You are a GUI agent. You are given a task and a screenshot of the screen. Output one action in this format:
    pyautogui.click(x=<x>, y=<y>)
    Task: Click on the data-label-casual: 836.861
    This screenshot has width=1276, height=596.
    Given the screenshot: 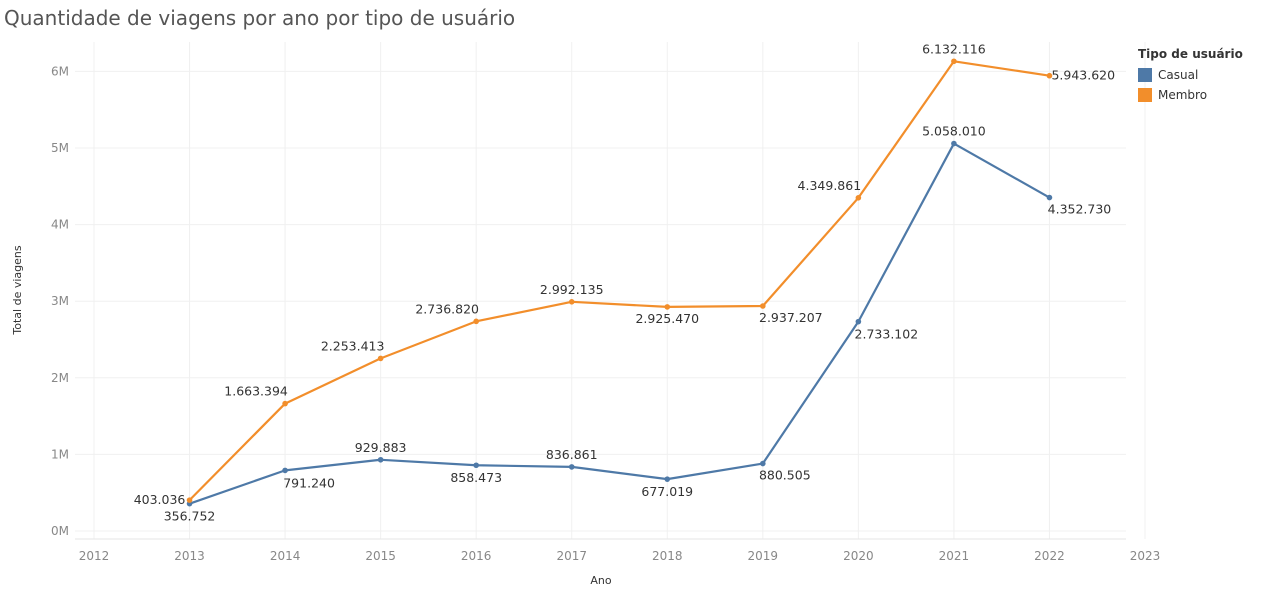 What is the action you would take?
    pyautogui.click(x=572, y=454)
    